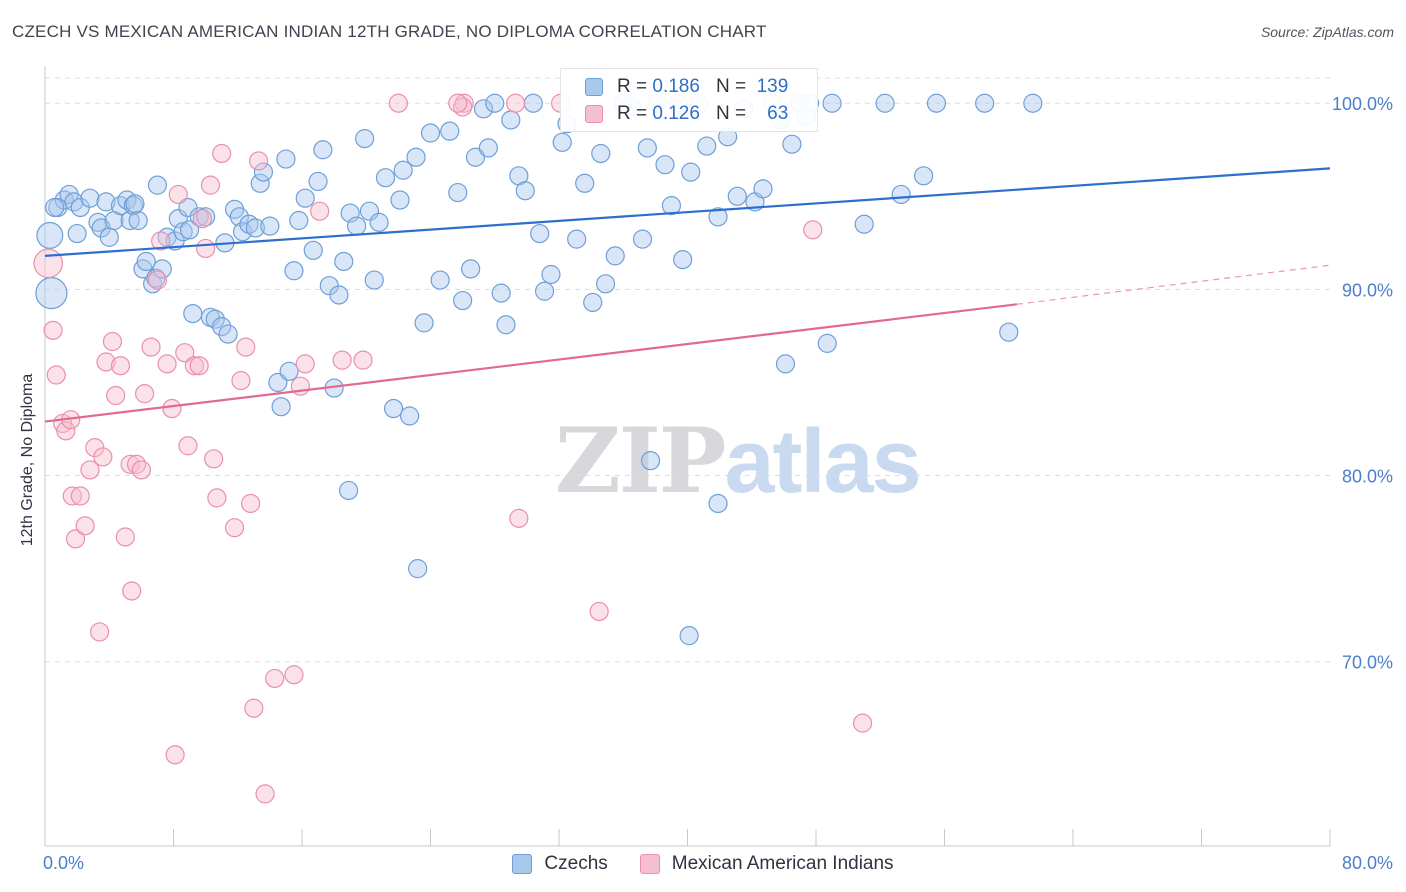  What do you see at coordinates (649, 864) in the screenshot?
I see `mexican-legend-swatch` at bounding box center [649, 864].